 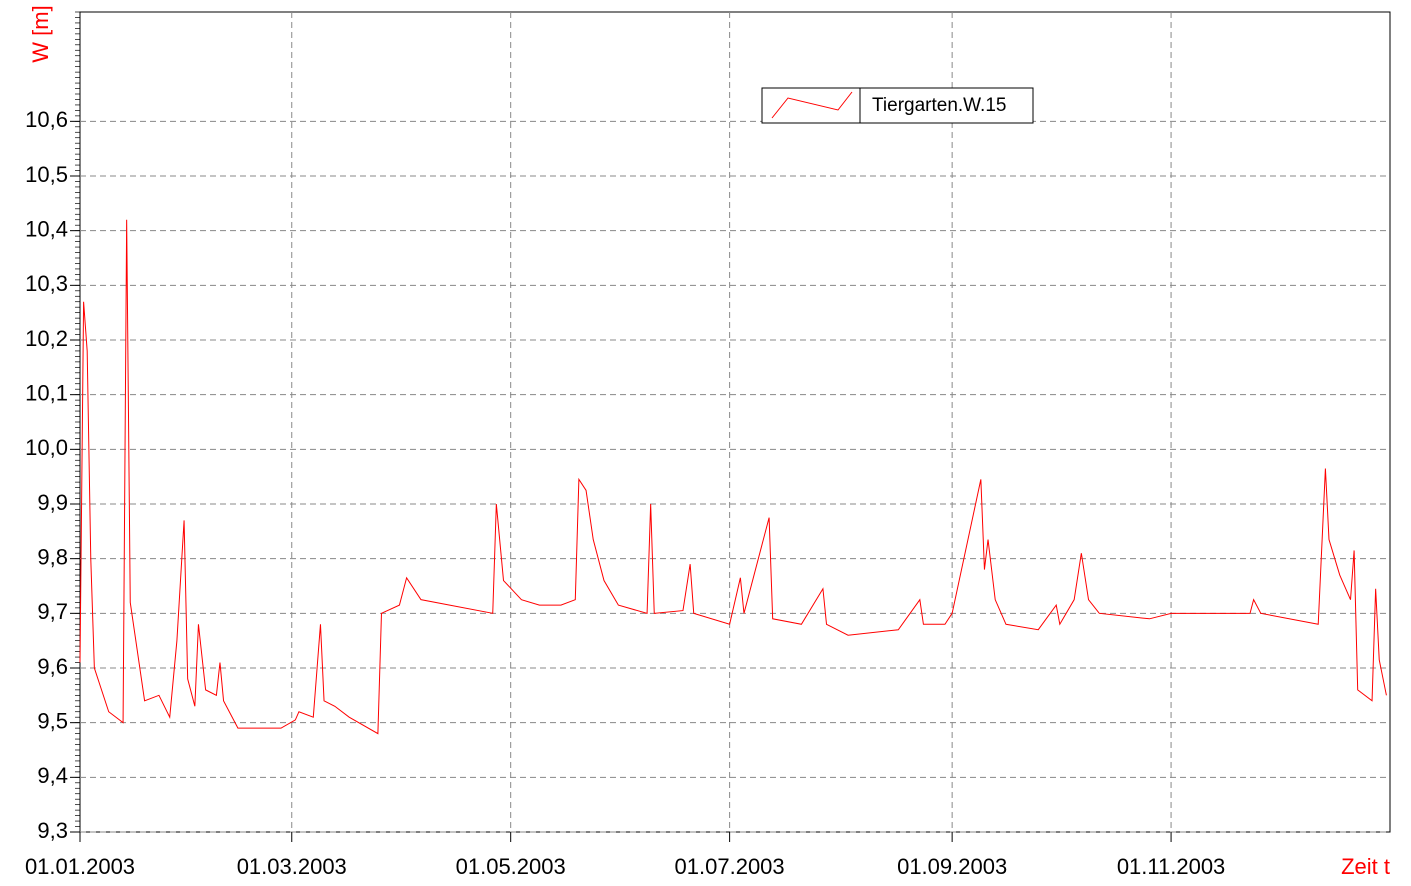 What do you see at coordinates (292, 866) in the screenshot?
I see `x-tick-label: 01.03.2003` at bounding box center [292, 866].